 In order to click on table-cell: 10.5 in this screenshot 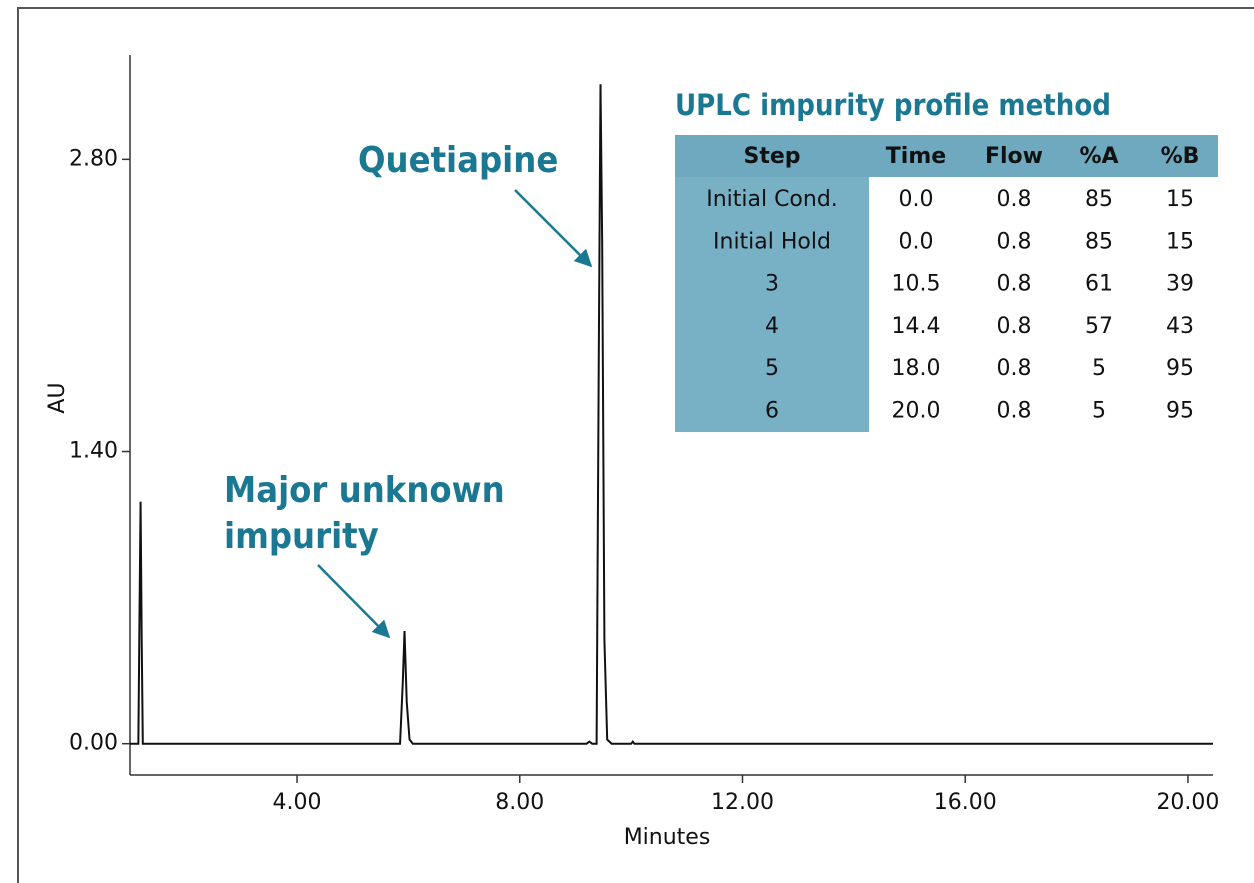, I will do `click(916, 284)`.